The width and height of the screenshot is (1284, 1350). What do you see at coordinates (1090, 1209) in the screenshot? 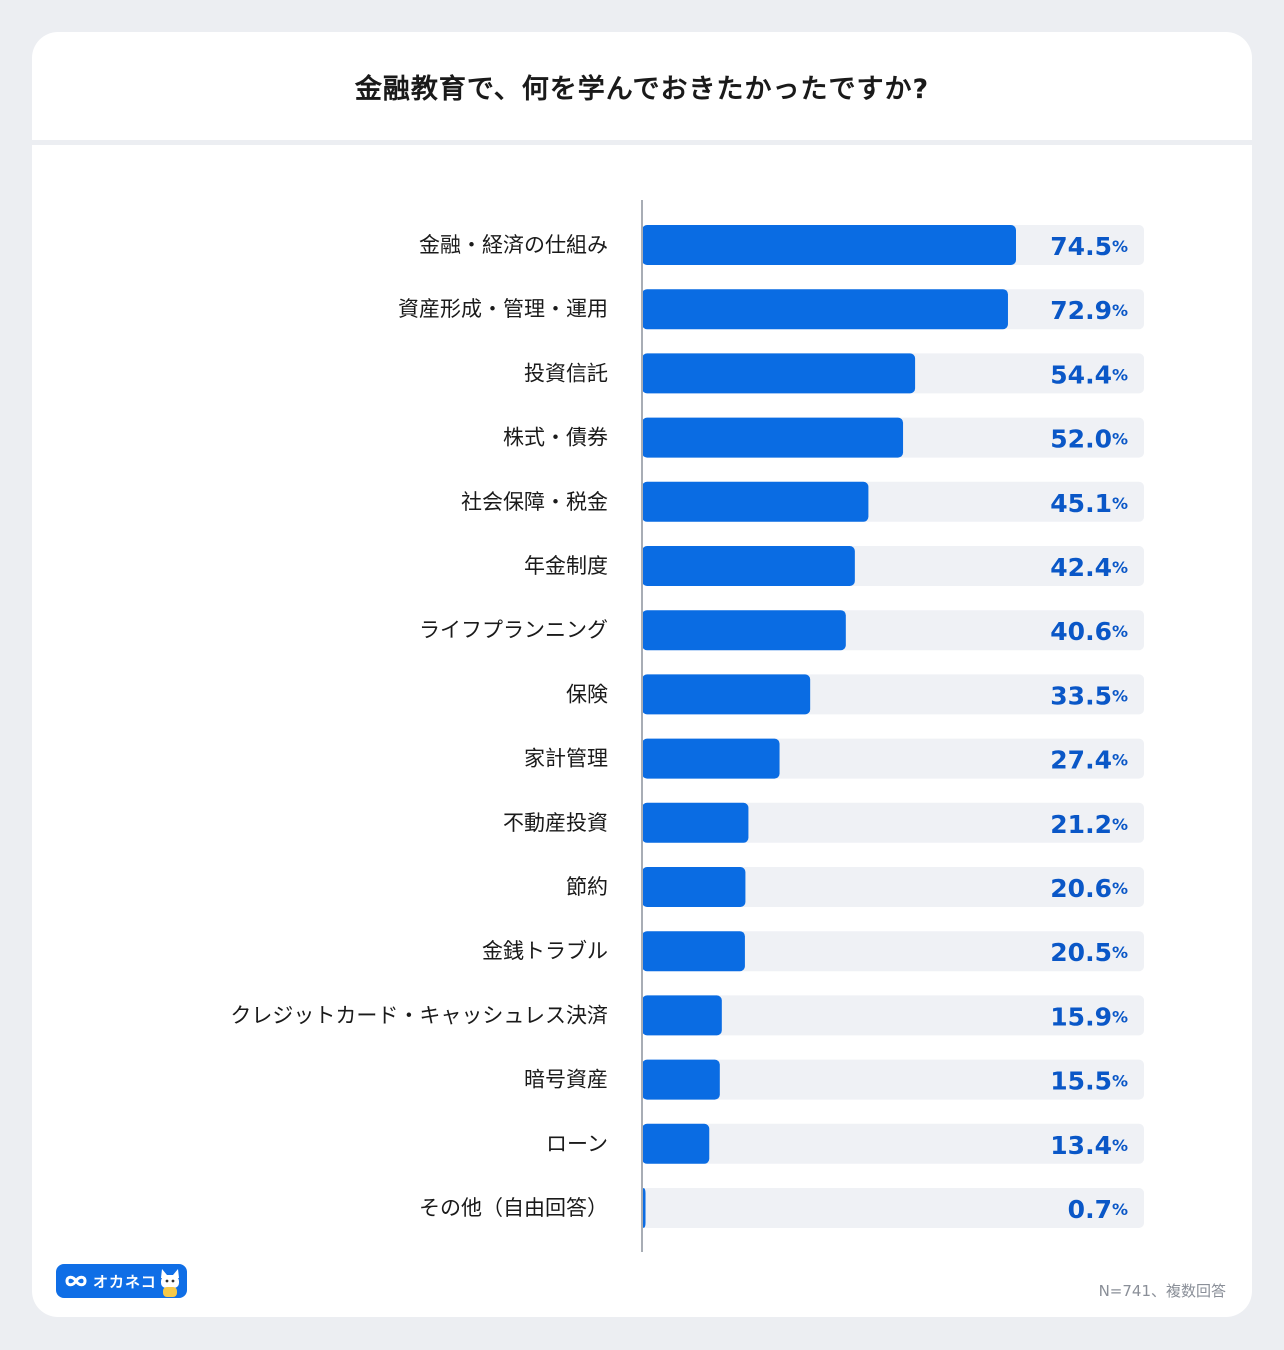
I see `value-number: 0.7` at bounding box center [1090, 1209].